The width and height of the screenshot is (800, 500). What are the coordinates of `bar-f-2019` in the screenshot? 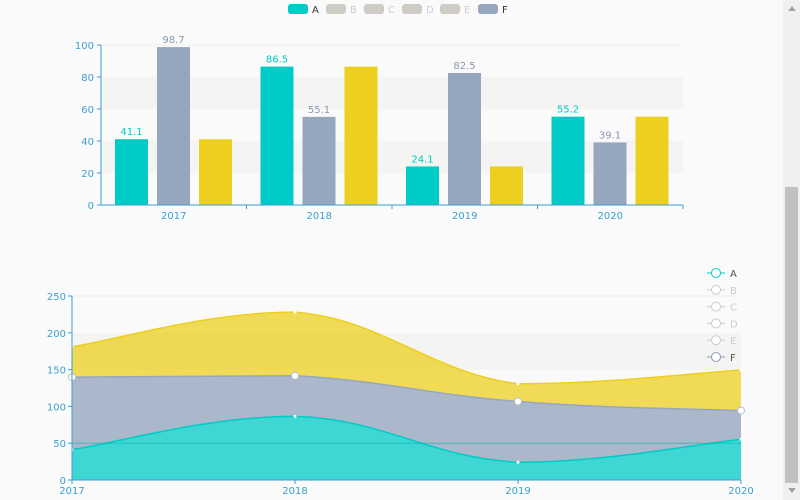 It's located at (464, 139).